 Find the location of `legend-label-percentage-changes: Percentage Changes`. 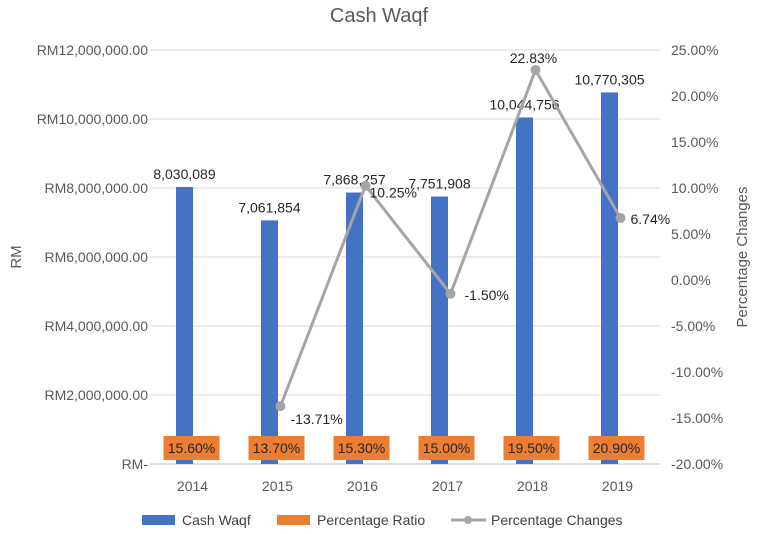

legend-label-percentage-changes: Percentage Changes is located at coordinates (557, 520).